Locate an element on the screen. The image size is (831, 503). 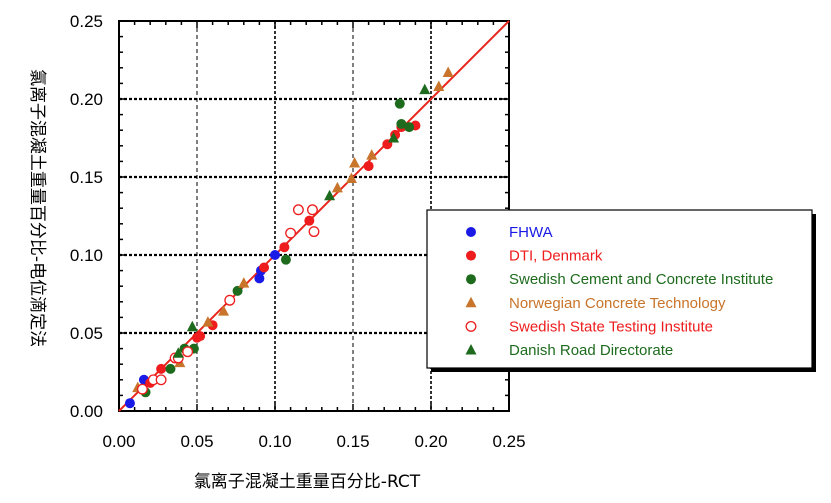
x-tick-label: 0.20 is located at coordinates (430, 441).